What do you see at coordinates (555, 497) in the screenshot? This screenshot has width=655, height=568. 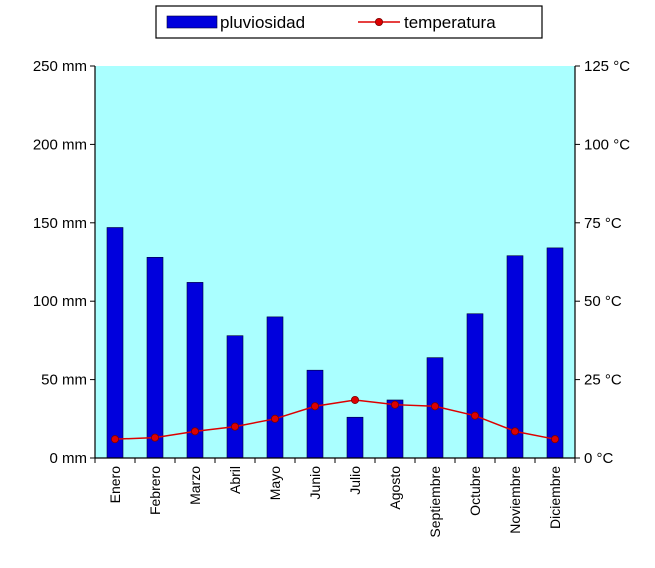 I see `x-tick-label-diciembre: Diciembre` at bounding box center [555, 497].